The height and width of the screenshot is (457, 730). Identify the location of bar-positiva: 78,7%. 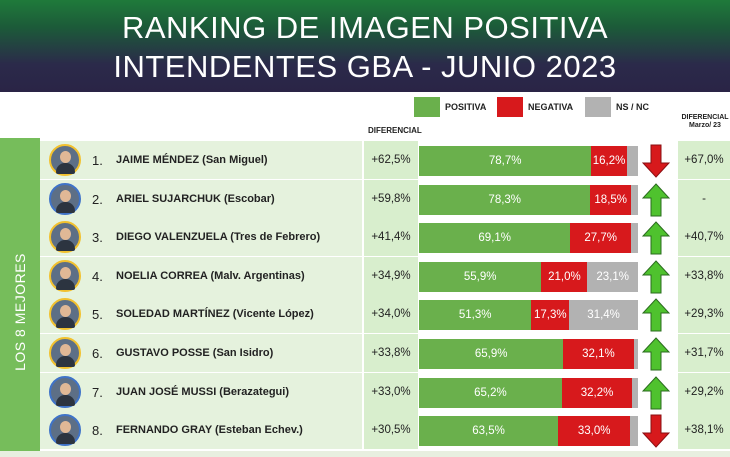
(505, 161).